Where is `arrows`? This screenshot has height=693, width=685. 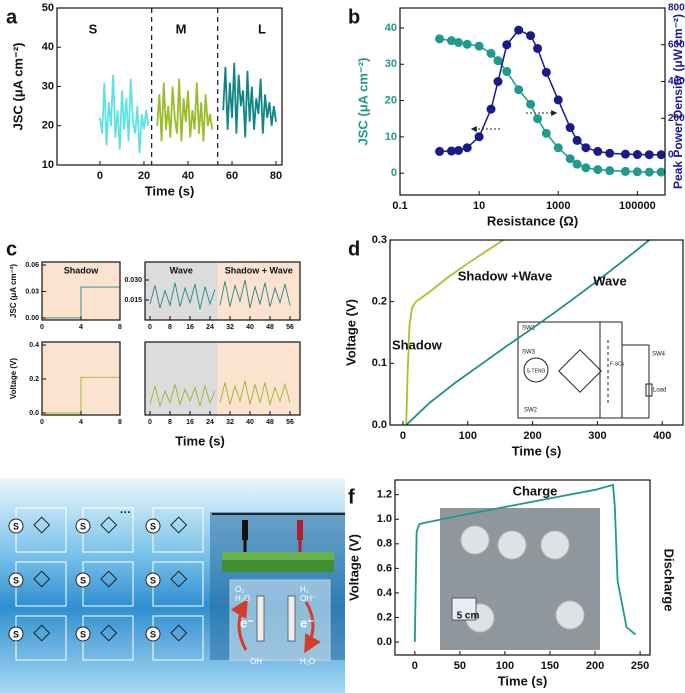 arrows is located at coordinates (514, 121).